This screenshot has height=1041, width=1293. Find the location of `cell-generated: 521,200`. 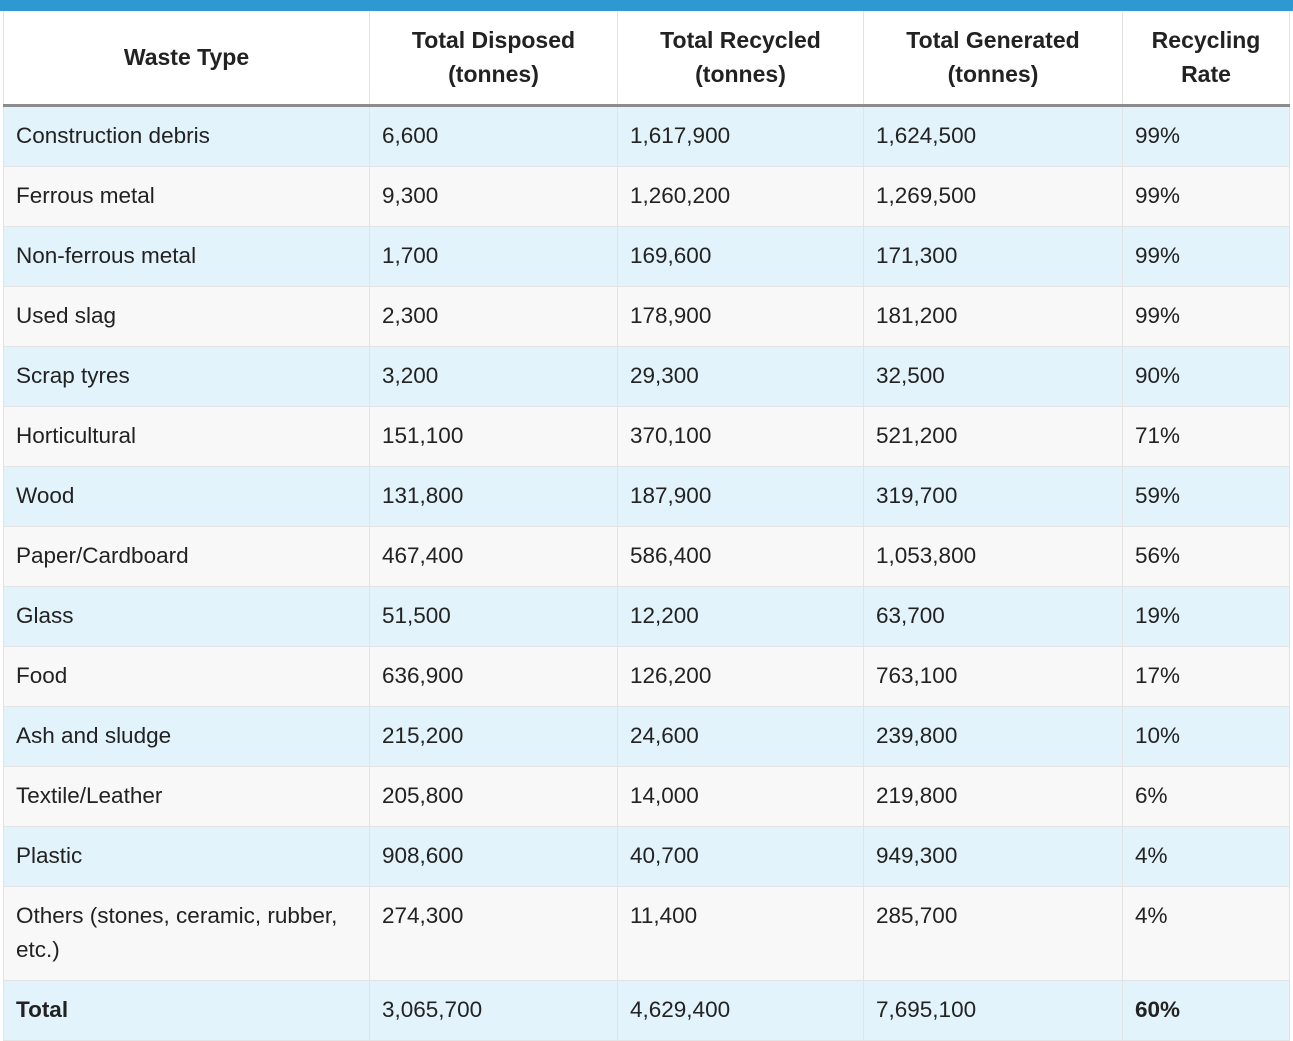

cell-generated: 521,200 is located at coordinates (993, 436).